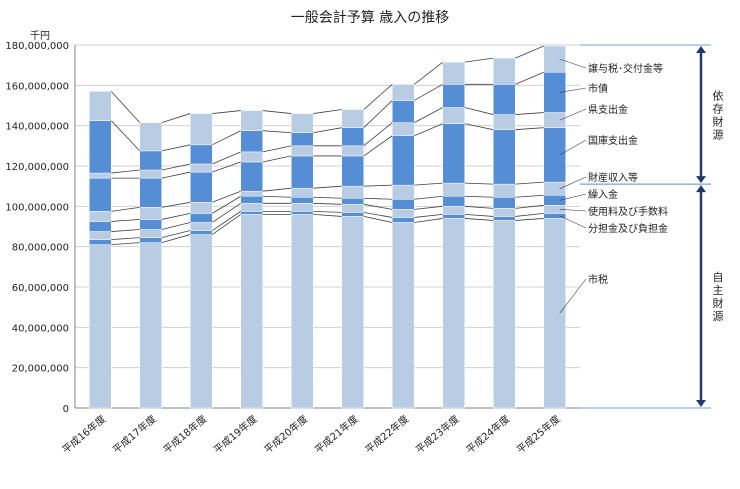 The height and width of the screenshot is (489, 740). Describe the element at coordinates (40, 248) in the screenshot. I see `y-tick-label: 80,000,000` at that location.